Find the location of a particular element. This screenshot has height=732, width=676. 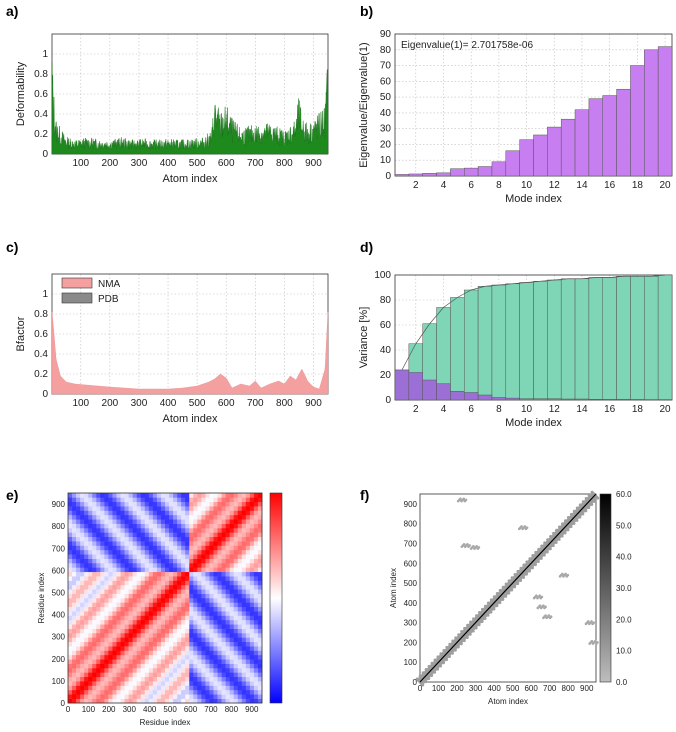

x-tick-label: 10 is located at coordinates (527, 185).